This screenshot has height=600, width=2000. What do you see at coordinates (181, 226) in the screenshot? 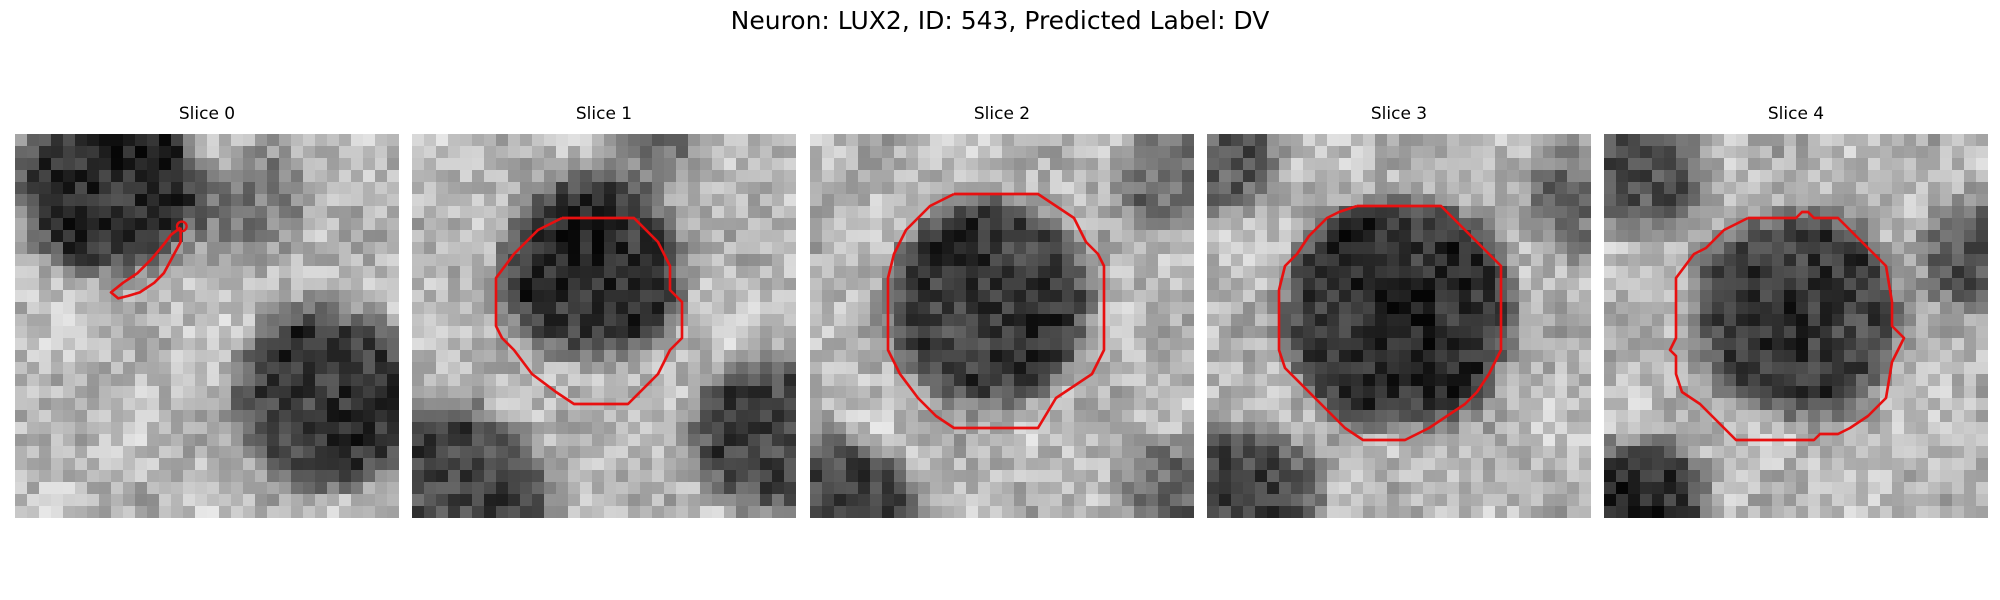
I see `roi-marker` at bounding box center [181, 226].